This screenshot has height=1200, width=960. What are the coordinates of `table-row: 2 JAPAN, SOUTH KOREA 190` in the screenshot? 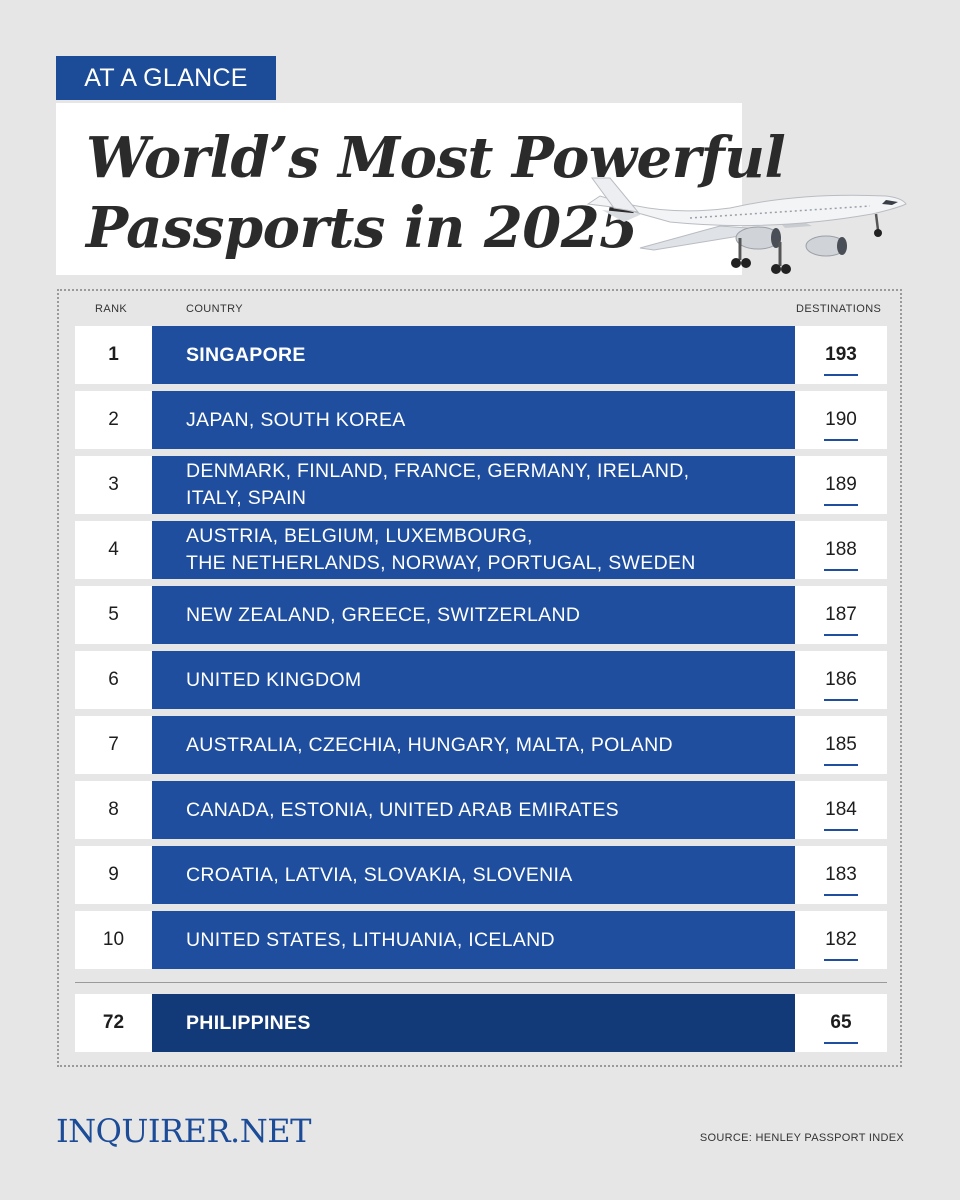 It's located at (481, 420).